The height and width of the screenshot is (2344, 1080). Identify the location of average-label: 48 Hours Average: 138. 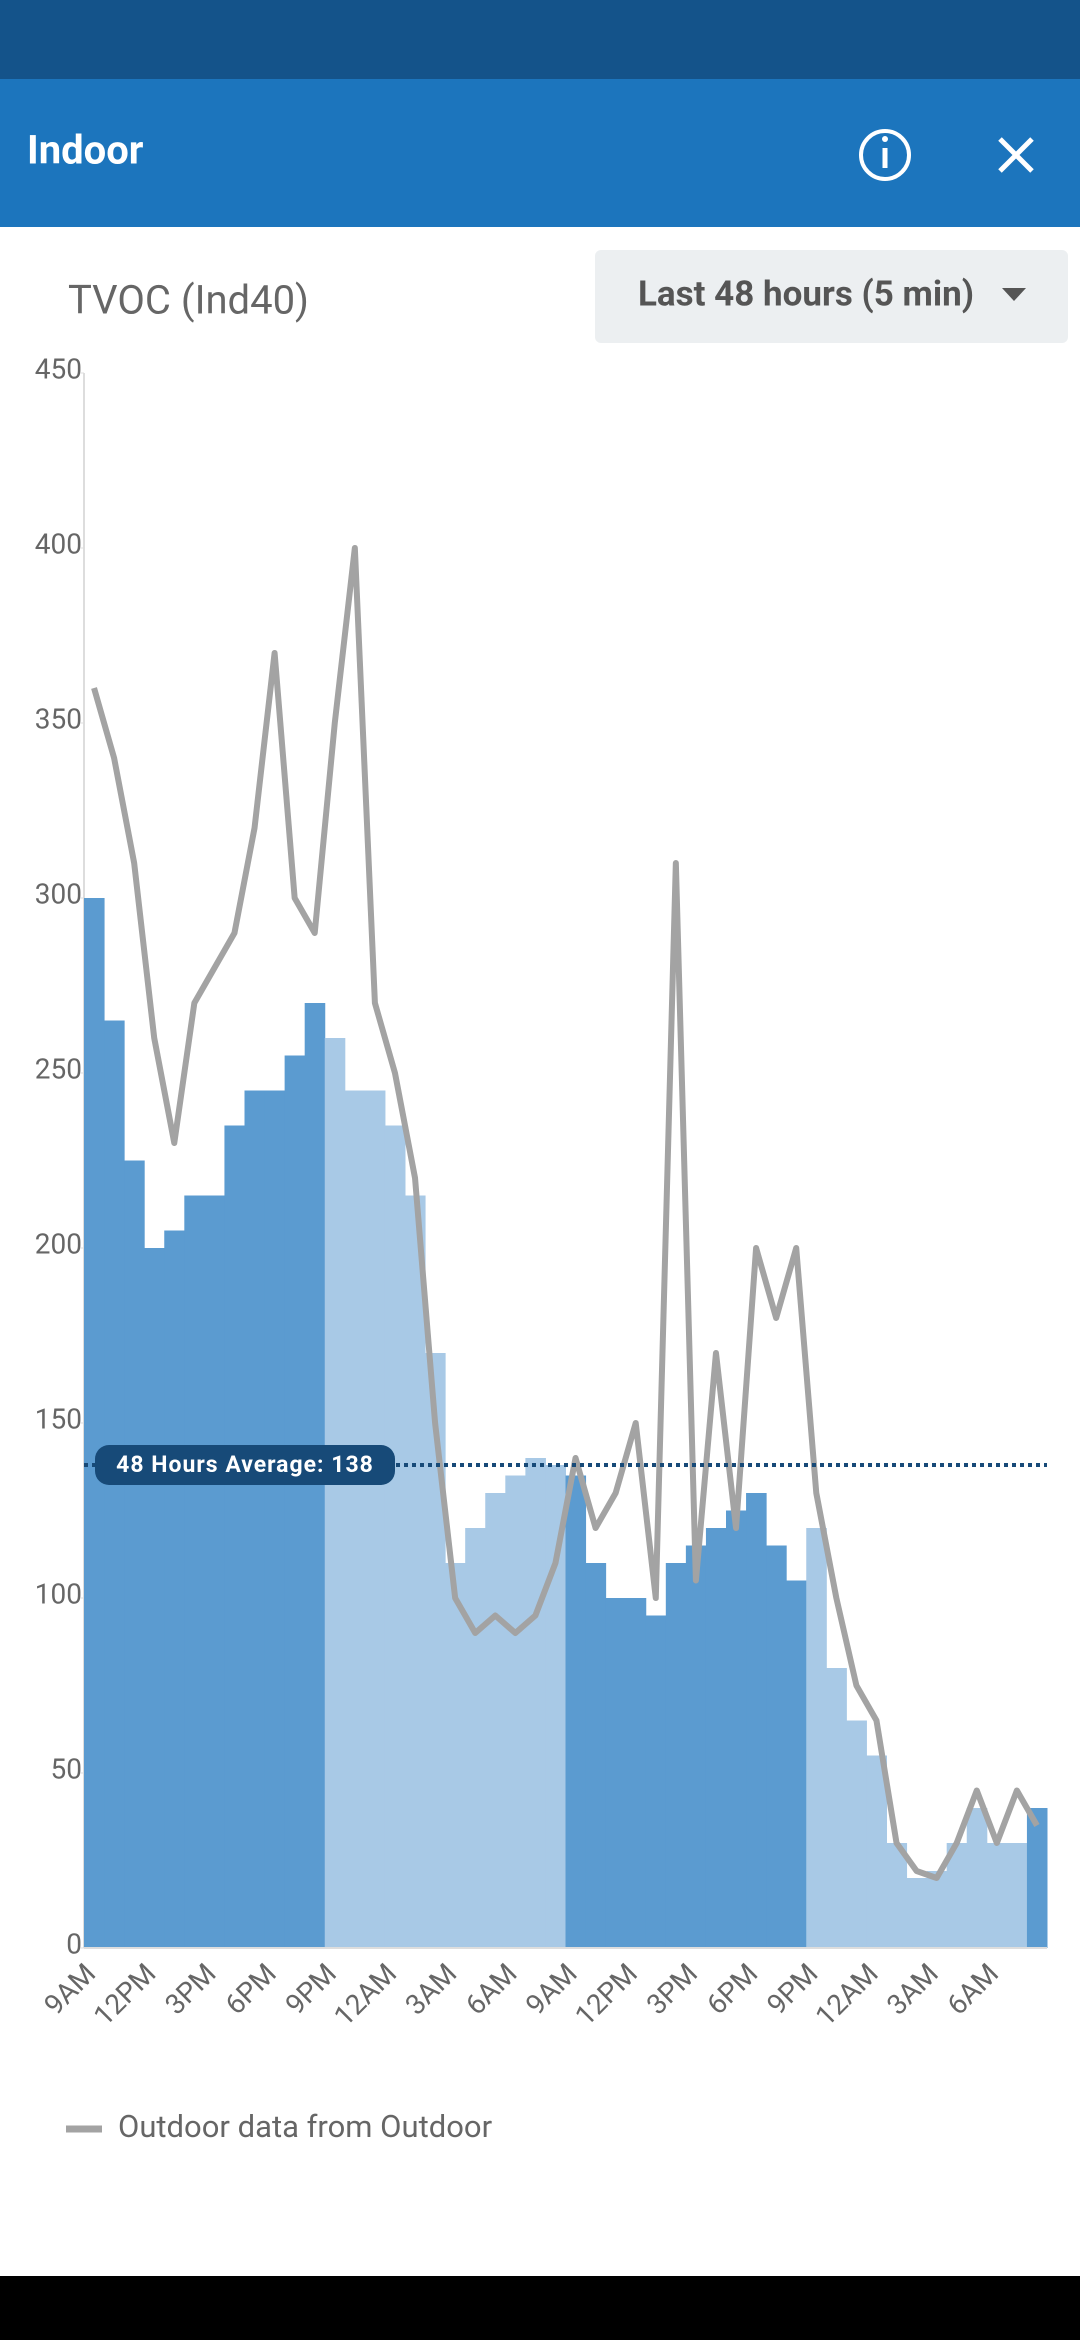
(245, 1464).